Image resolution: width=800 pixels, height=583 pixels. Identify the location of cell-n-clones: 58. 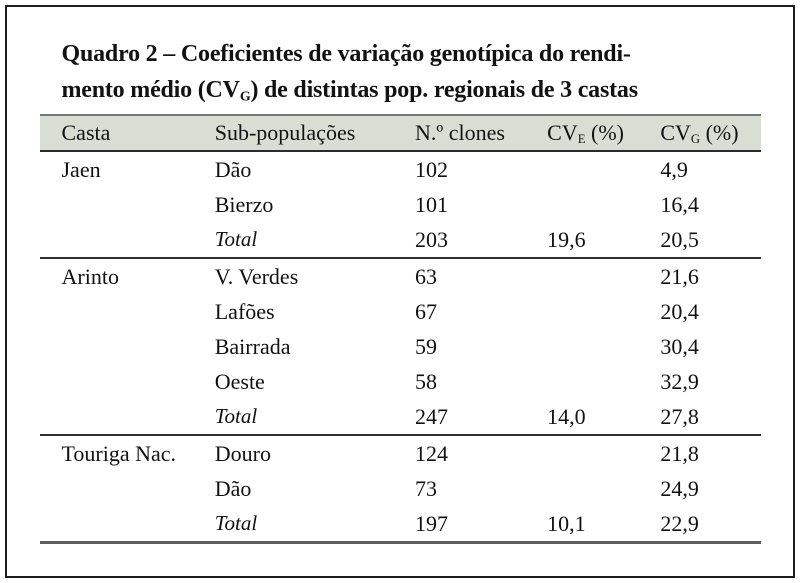
(426, 381).